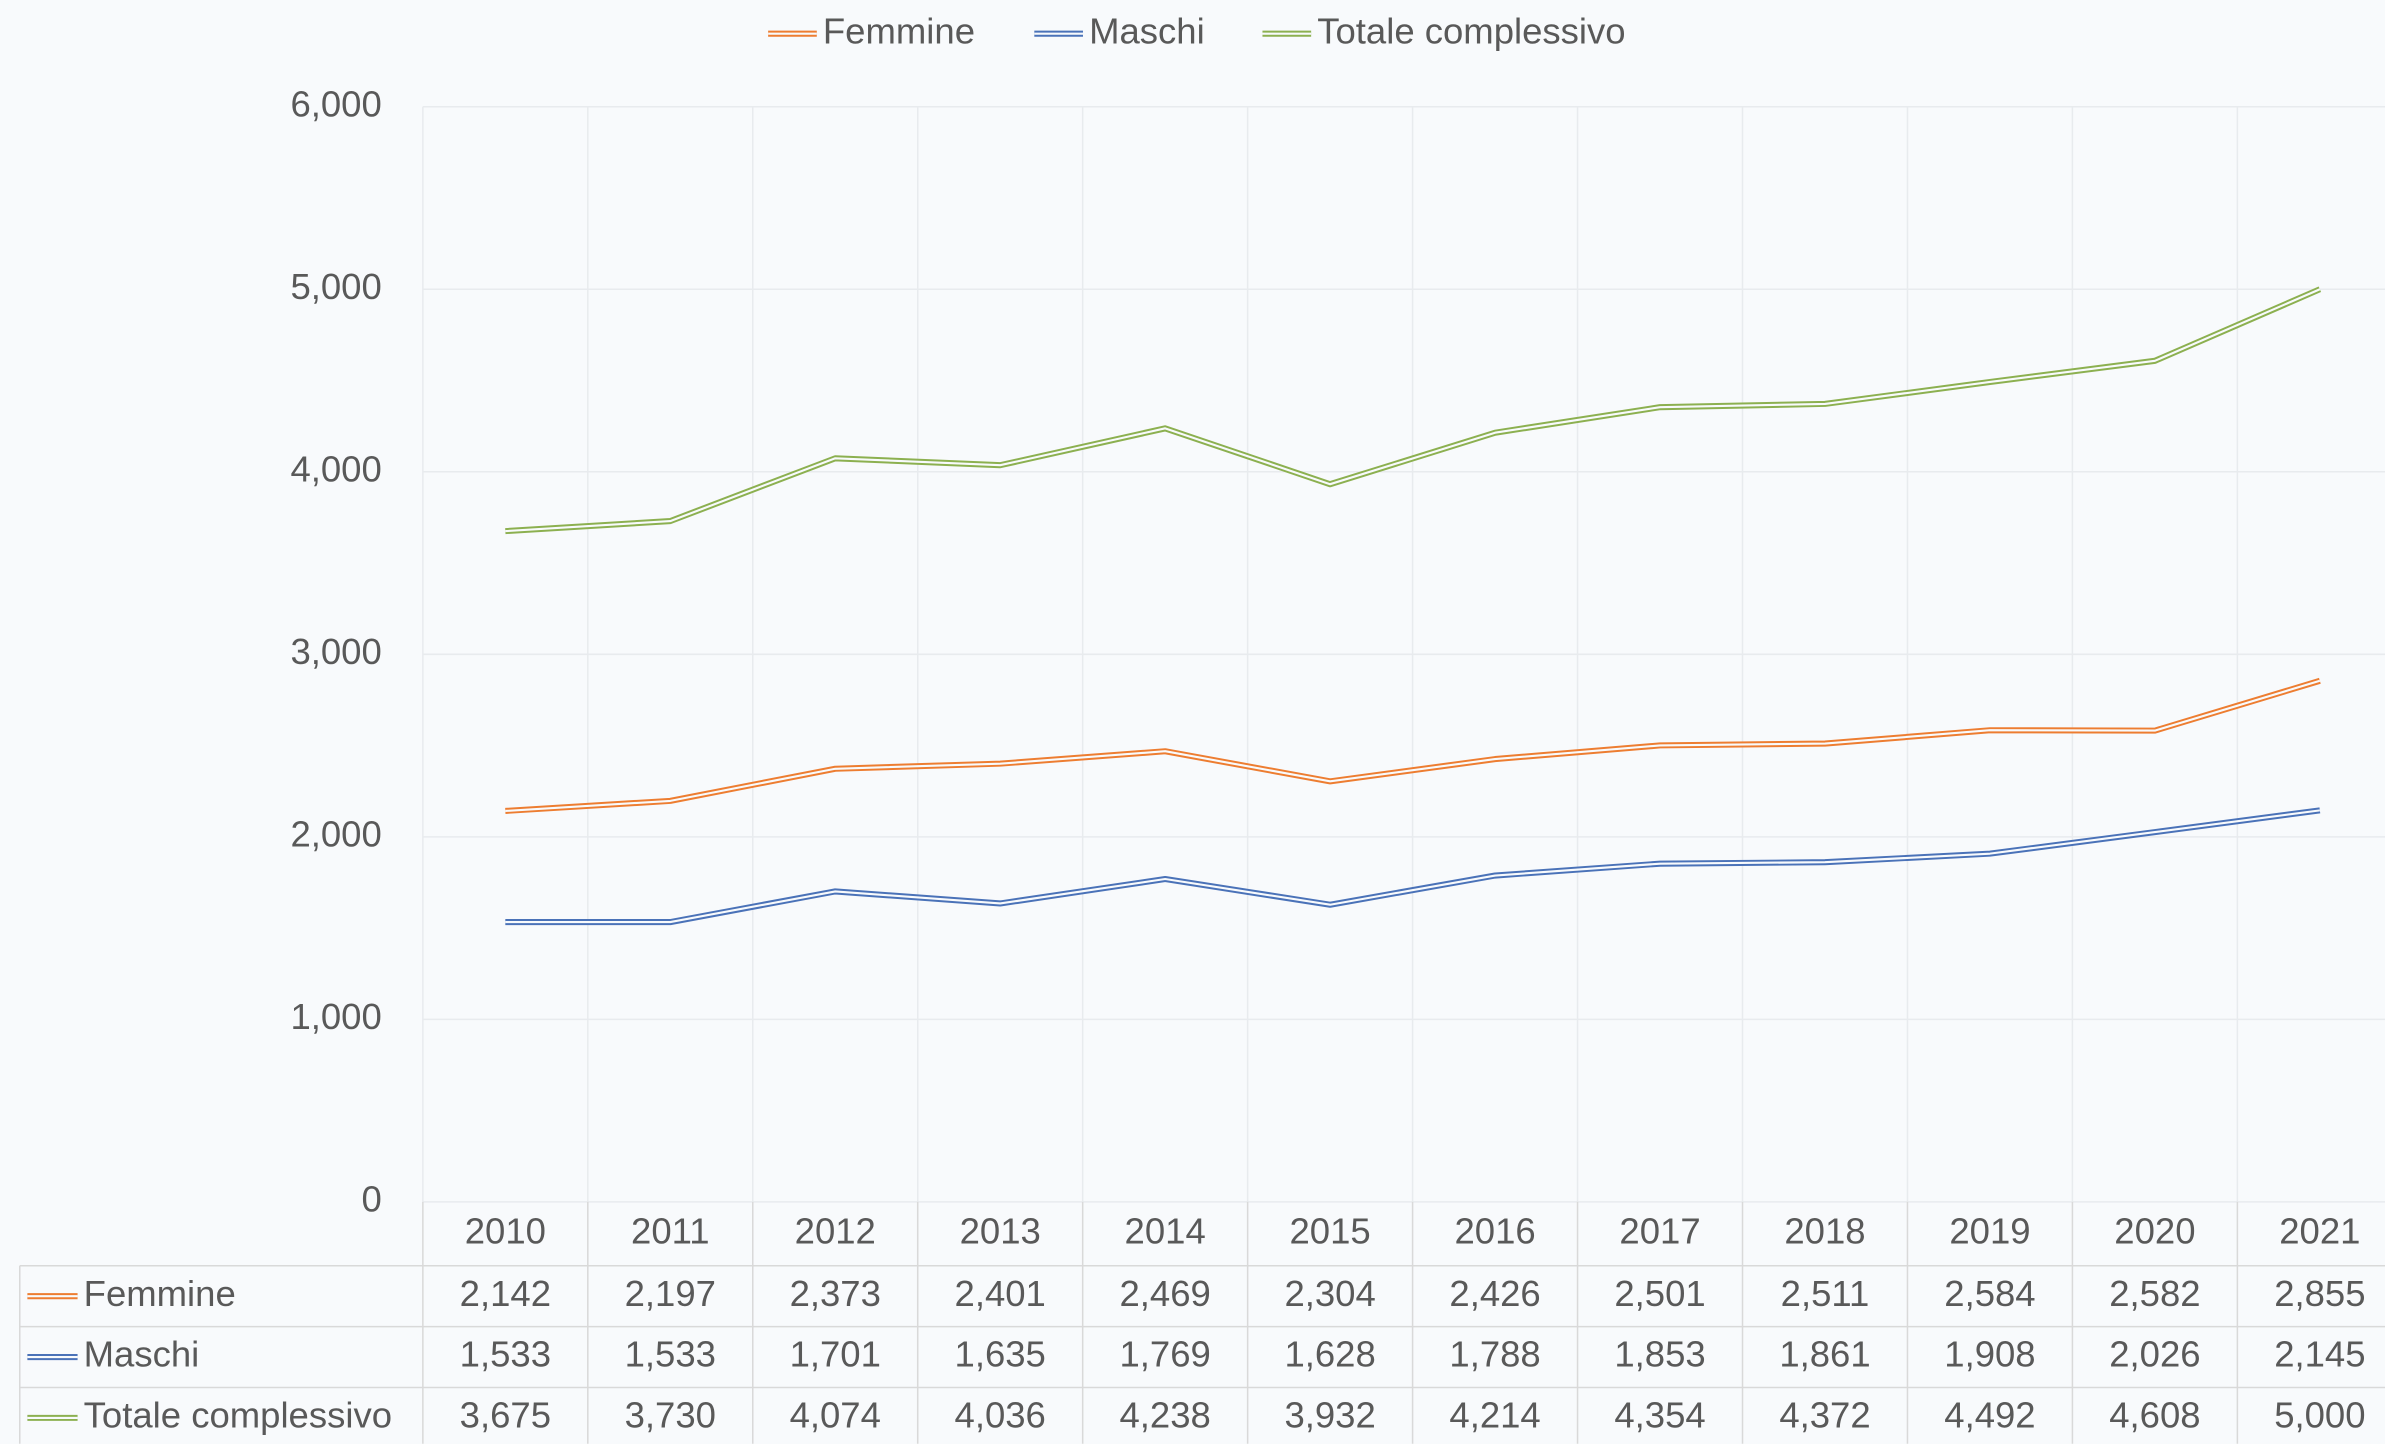  What do you see at coordinates (1329, 1293) in the screenshot?
I see `table-value: 2,304` at bounding box center [1329, 1293].